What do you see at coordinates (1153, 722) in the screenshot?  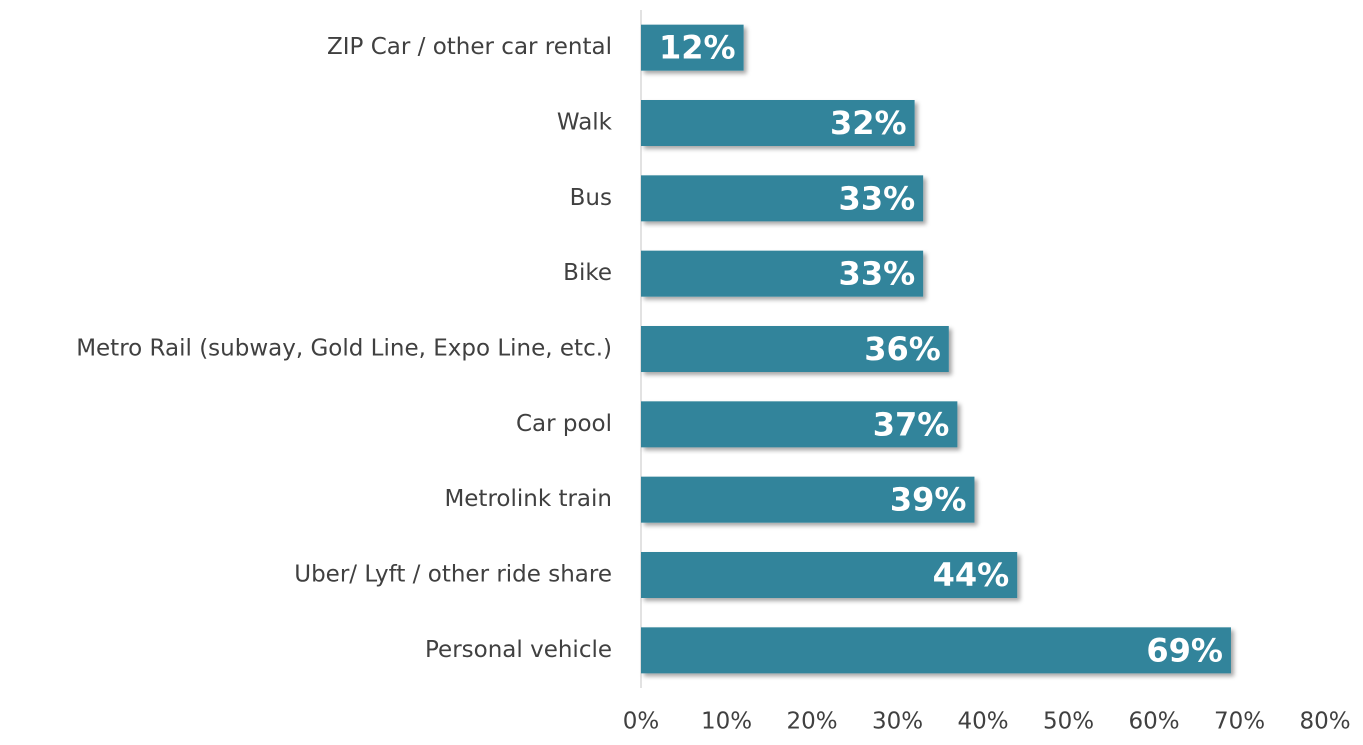 I see `x-tick-label: 60%` at bounding box center [1153, 722].